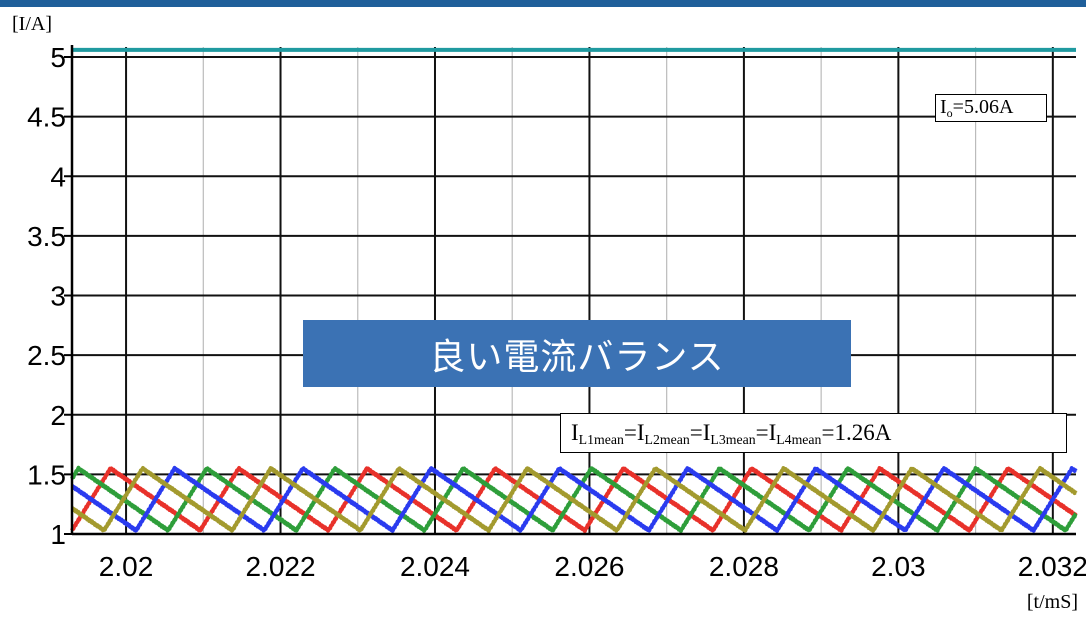  Describe the element at coordinates (58, 176) in the screenshot. I see `y-tick-label: 4` at that location.